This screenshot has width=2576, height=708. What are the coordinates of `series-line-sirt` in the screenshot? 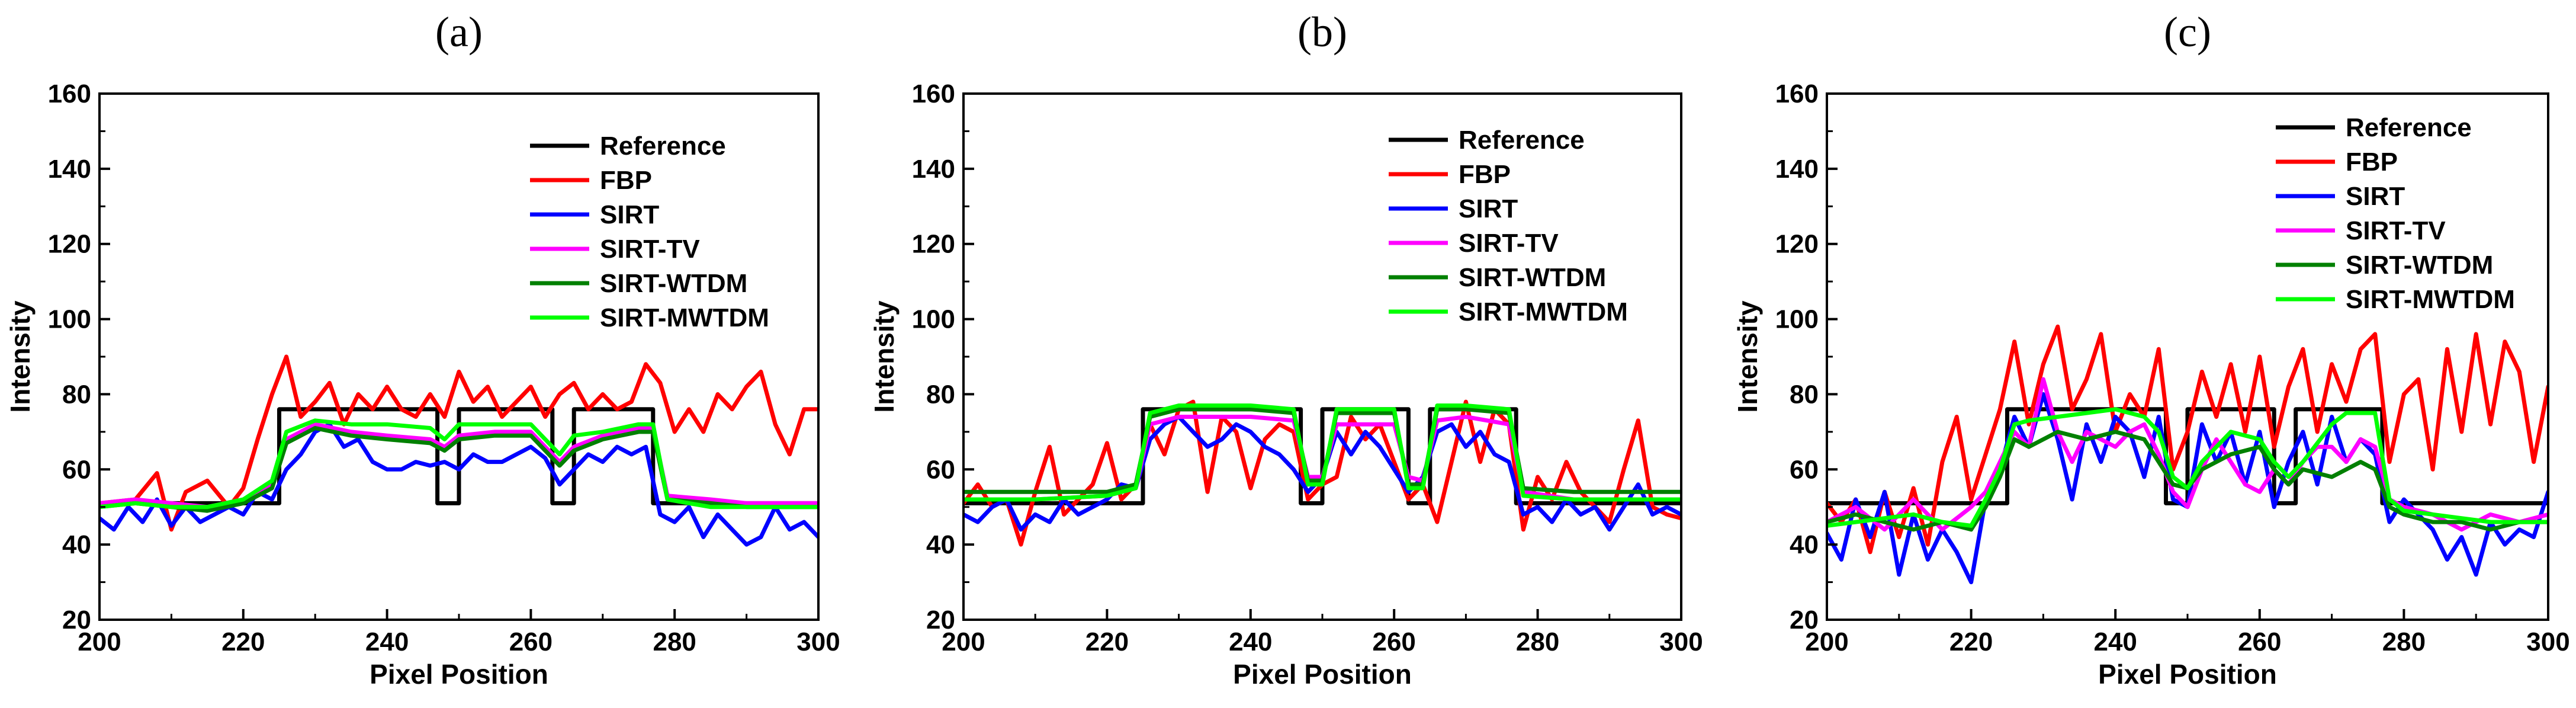 It's located at (458, 484).